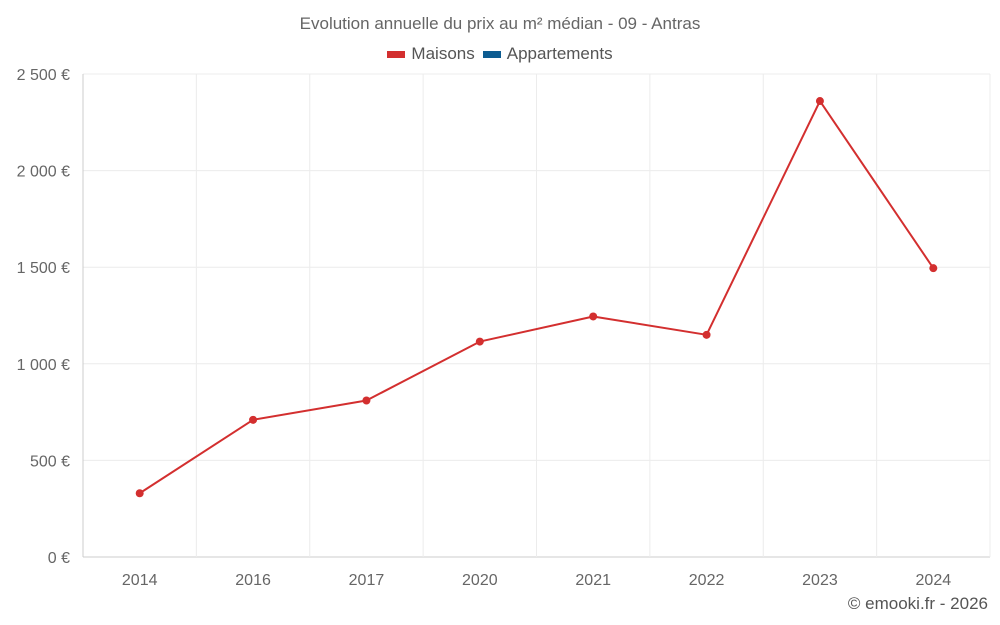 The width and height of the screenshot is (1000, 625). Describe the element at coordinates (593, 580) in the screenshot. I see `x-tick-label: 2021` at that location.